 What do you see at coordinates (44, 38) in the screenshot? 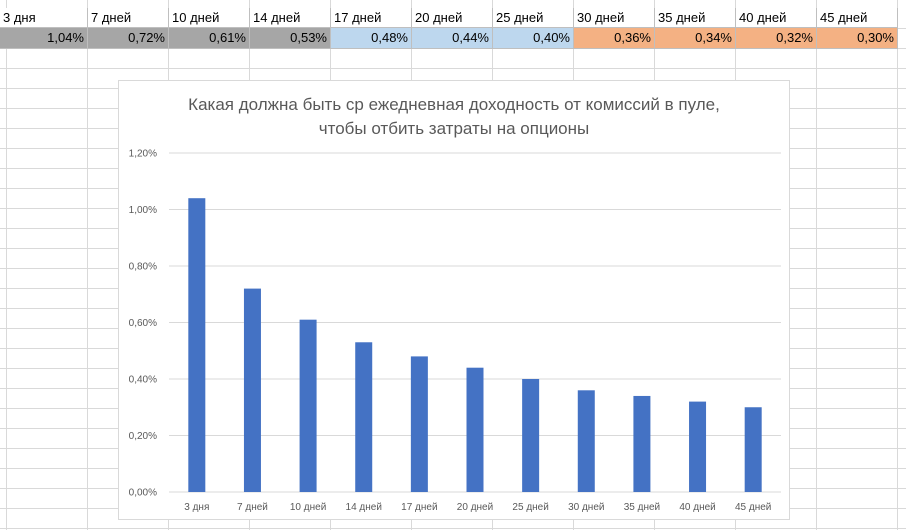
I see `value-cell: 1,04%` at bounding box center [44, 38].